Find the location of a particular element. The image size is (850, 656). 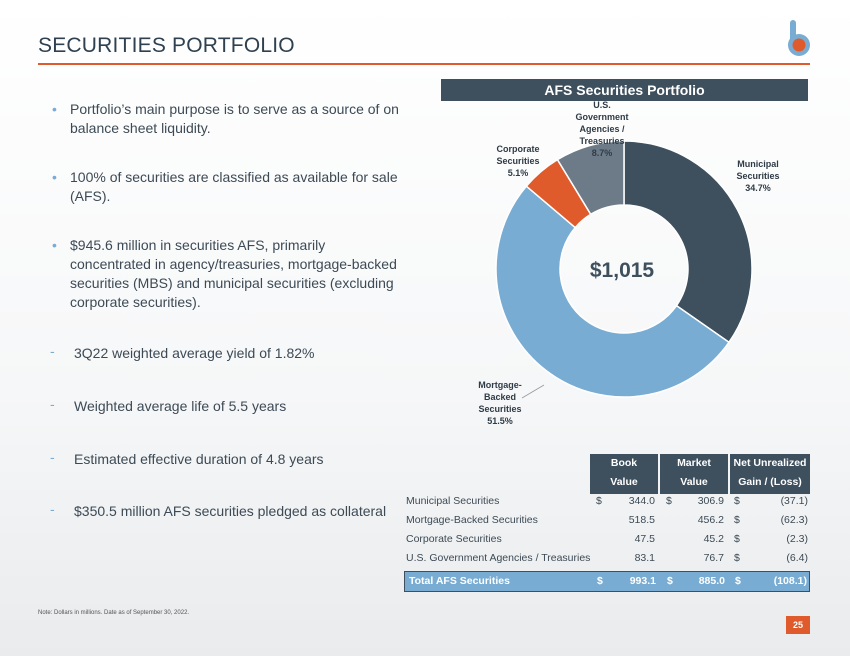

row-market: 306.9 is located at coordinates (710, 501).